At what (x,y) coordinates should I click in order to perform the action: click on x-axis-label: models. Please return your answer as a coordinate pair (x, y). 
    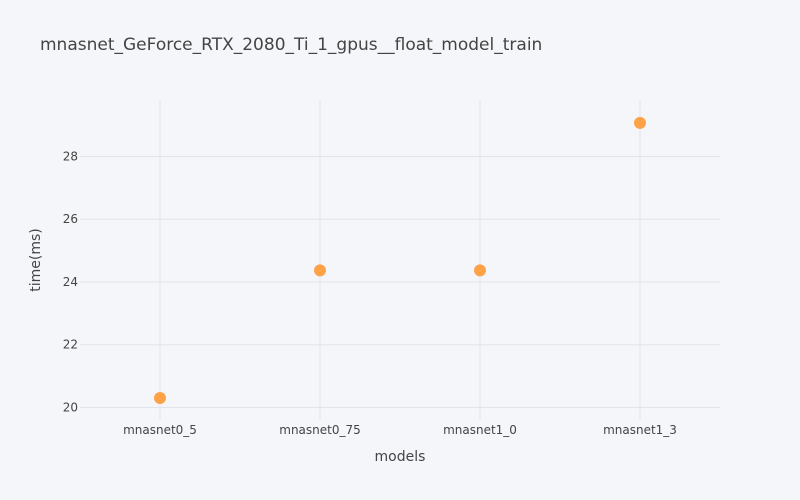
    Looking at the image, I should click on (400, 457).